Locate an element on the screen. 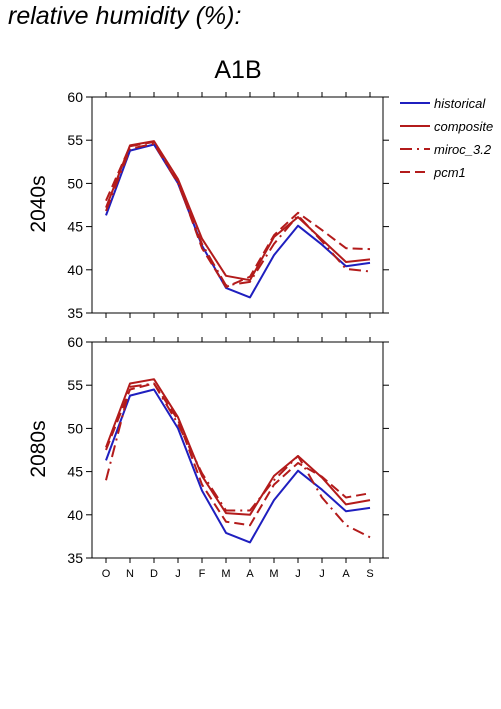 The width and height of the screenshot is (501, 709). page-heading: relative humidity (%): is located at coordinates (125, 16).